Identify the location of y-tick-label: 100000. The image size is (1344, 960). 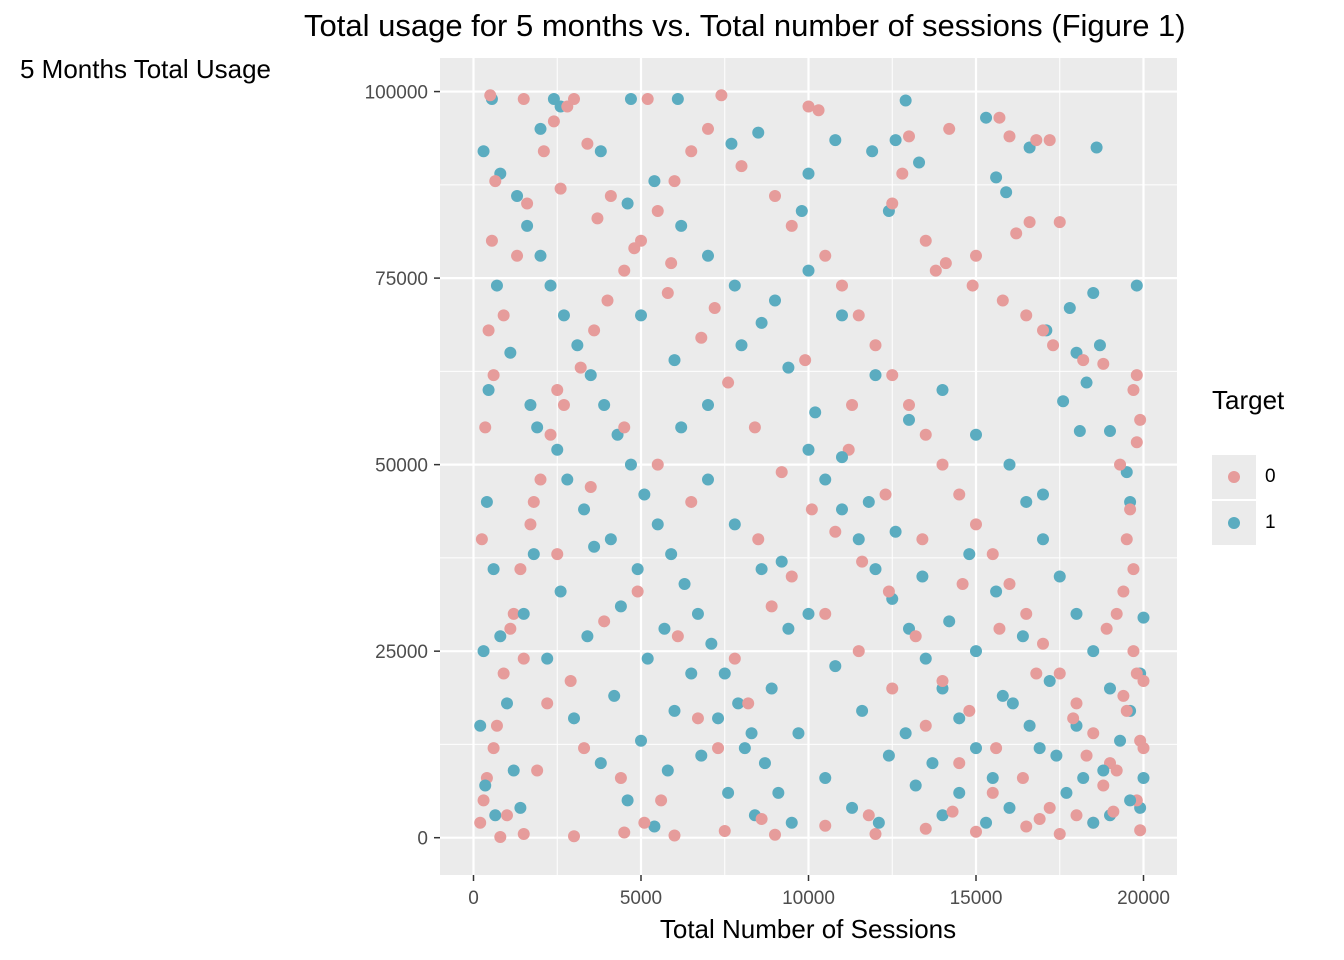
(396, 93).